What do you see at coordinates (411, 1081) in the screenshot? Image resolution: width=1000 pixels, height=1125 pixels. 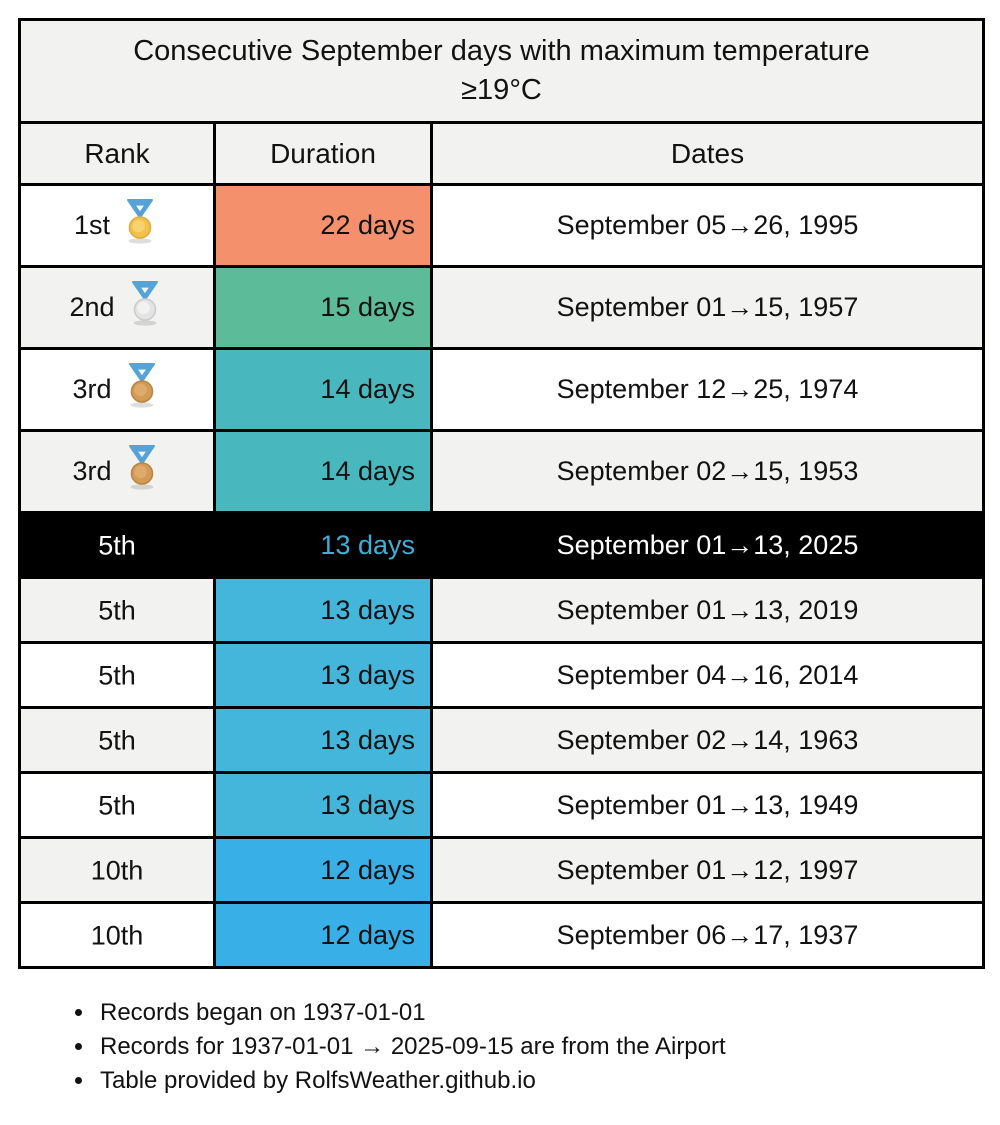 I see `note-item: Table provided by RolfsWeather.github.io` at bounding box center [411, 1081].